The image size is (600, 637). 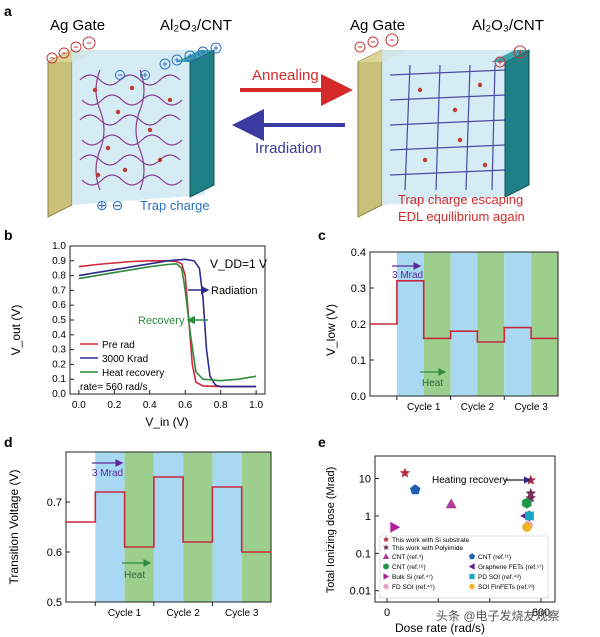 I want to click on left-electrolyte, so click(x=138, y=127).